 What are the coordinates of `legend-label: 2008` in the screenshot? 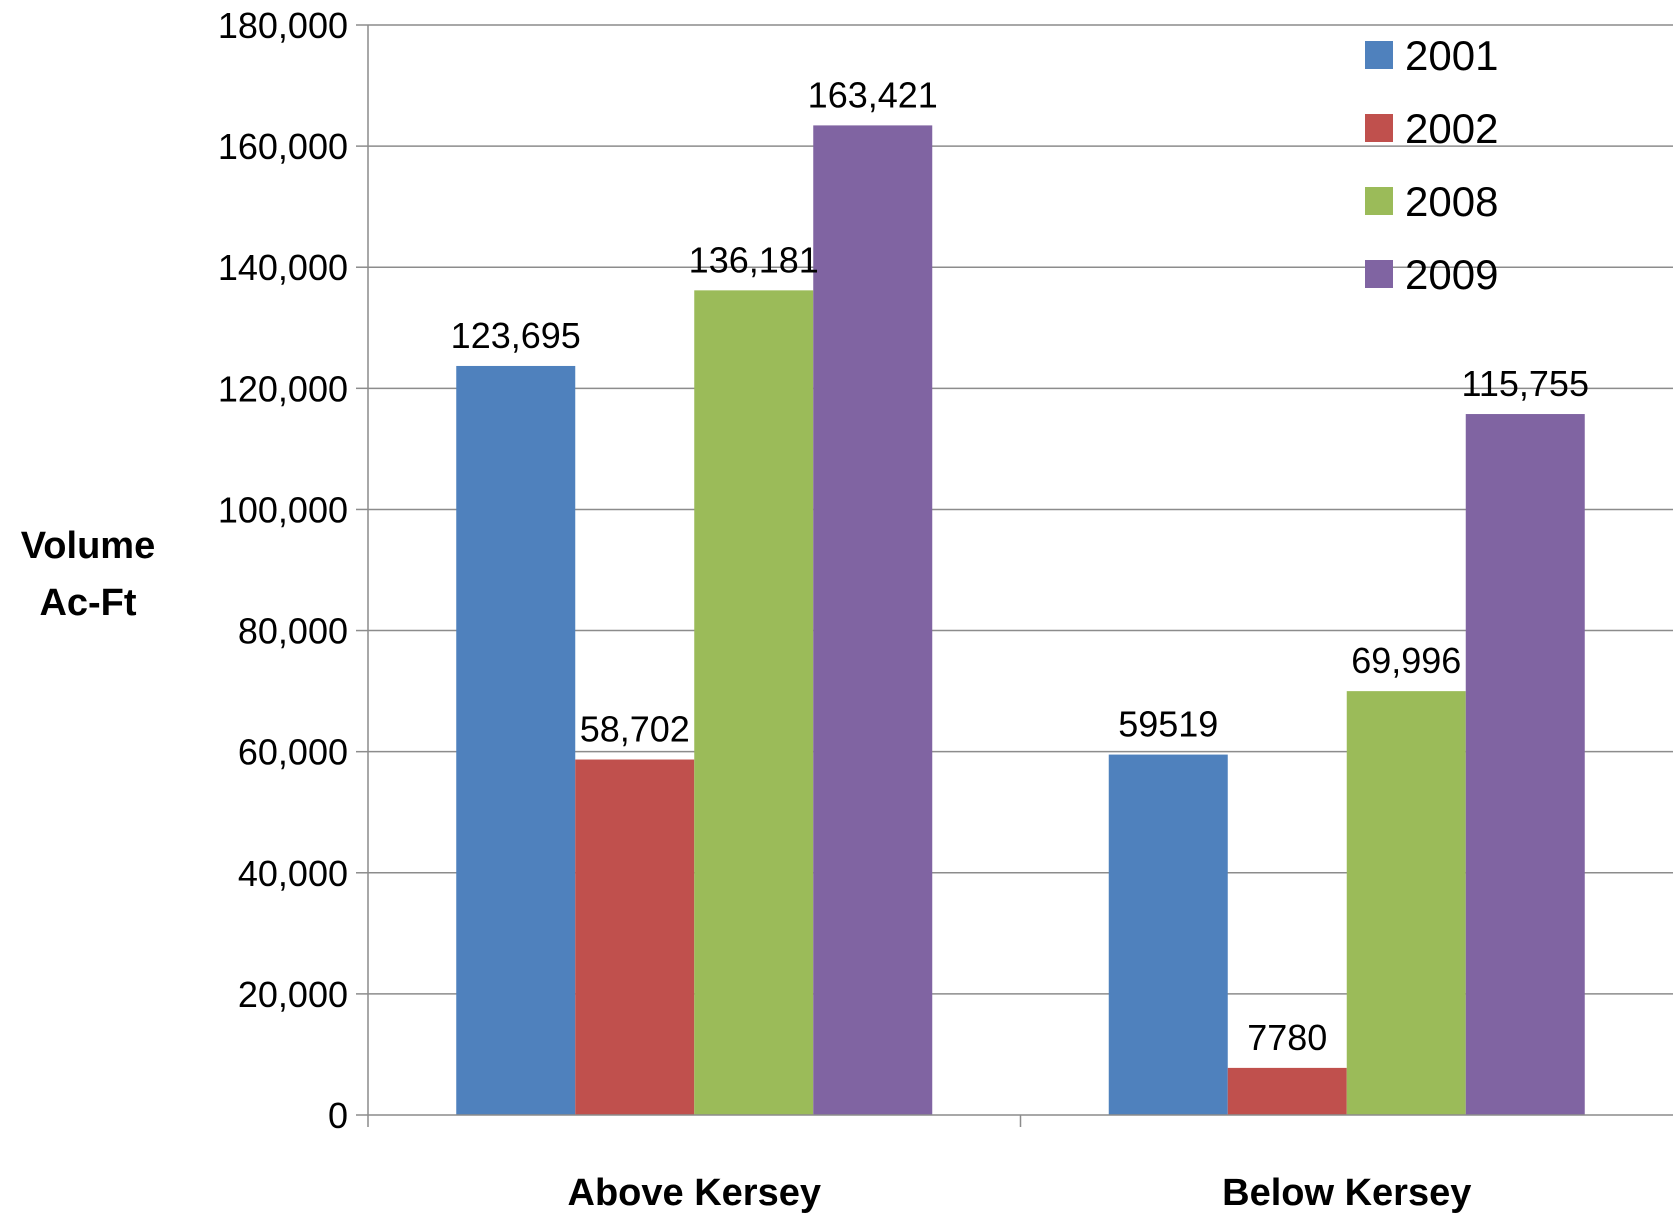 It's located at (1451, 201).